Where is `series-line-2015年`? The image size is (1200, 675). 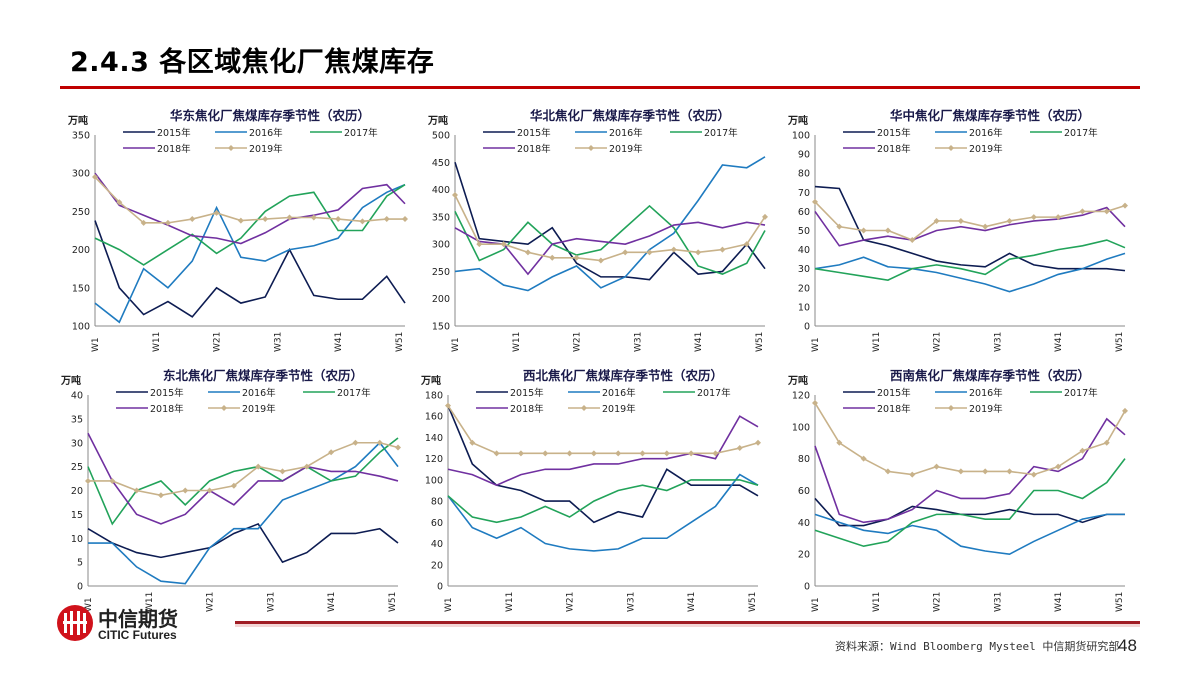 series-line-2015年 is located at coordinates (970, 228).